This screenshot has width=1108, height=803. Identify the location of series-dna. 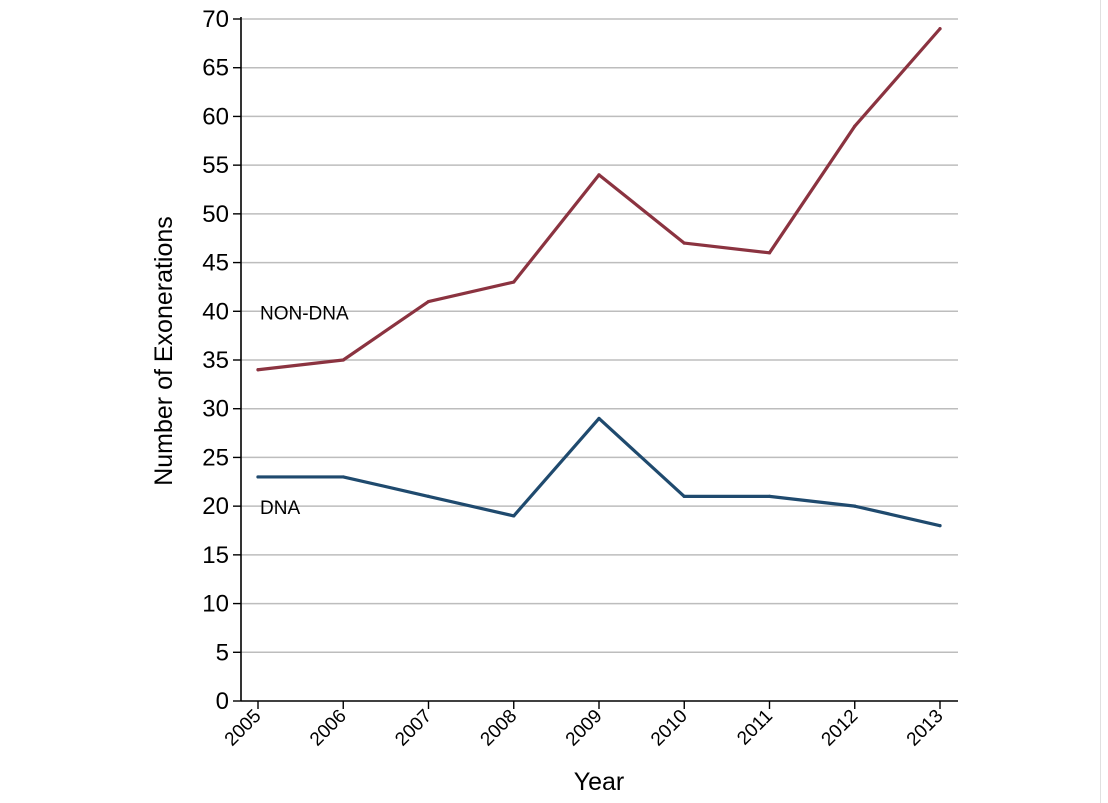
(599, 472).